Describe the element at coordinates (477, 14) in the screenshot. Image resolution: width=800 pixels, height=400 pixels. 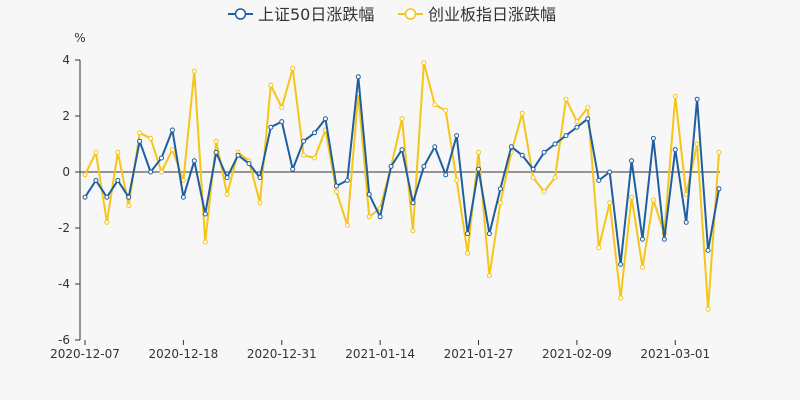
I see `legend-item-1: 创业板指日涨跌幅` at that location.